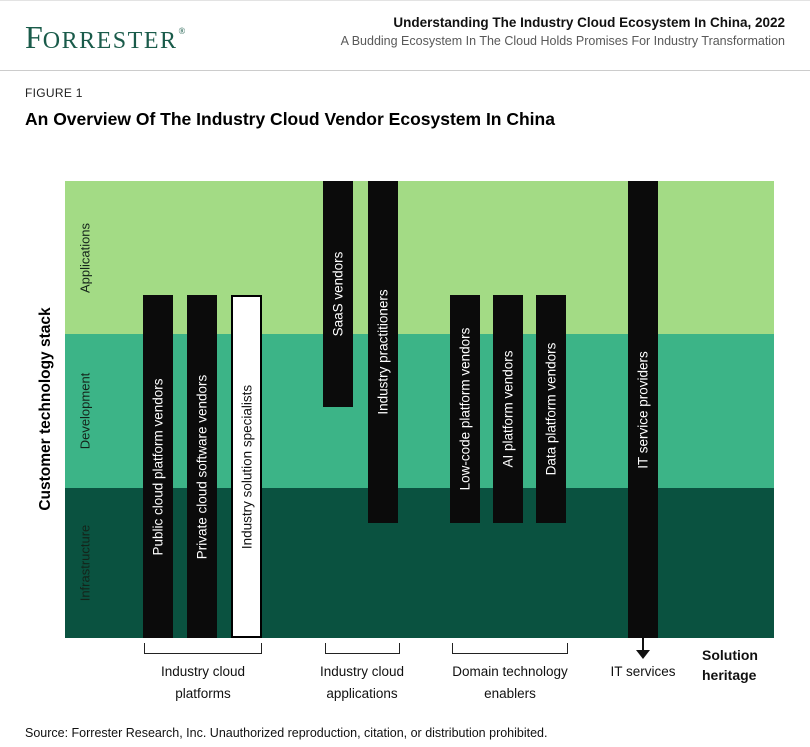  What do you see at coordinates (643, 671) in the screenshot?
I see `group-label-it-services: IT services` at bounding box center [643, 671].